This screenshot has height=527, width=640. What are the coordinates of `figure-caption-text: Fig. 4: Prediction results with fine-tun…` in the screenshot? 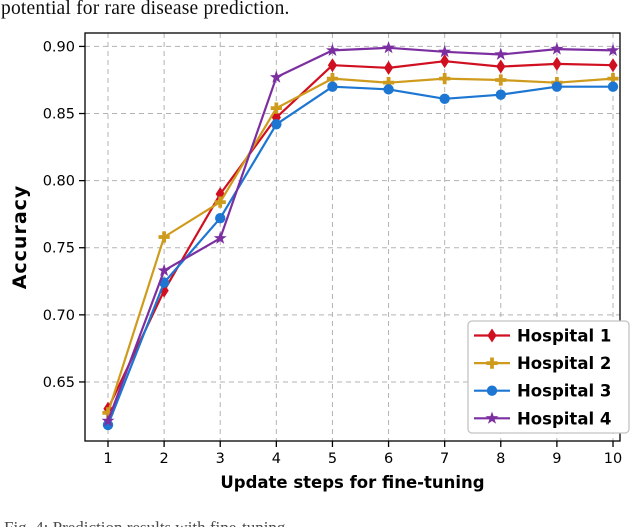 It's located at (284, 522).